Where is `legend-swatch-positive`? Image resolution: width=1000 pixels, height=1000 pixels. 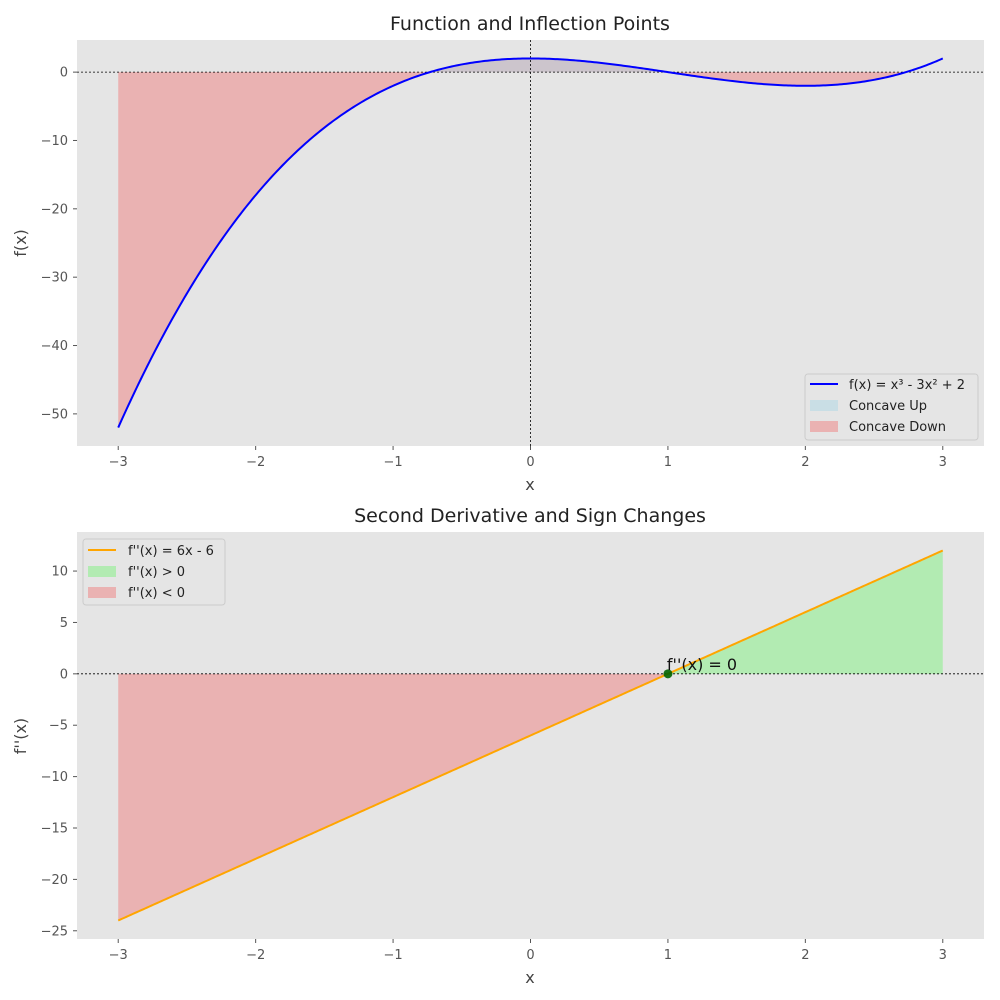 legend-swatch-positive is located at coordinates (102, 571).